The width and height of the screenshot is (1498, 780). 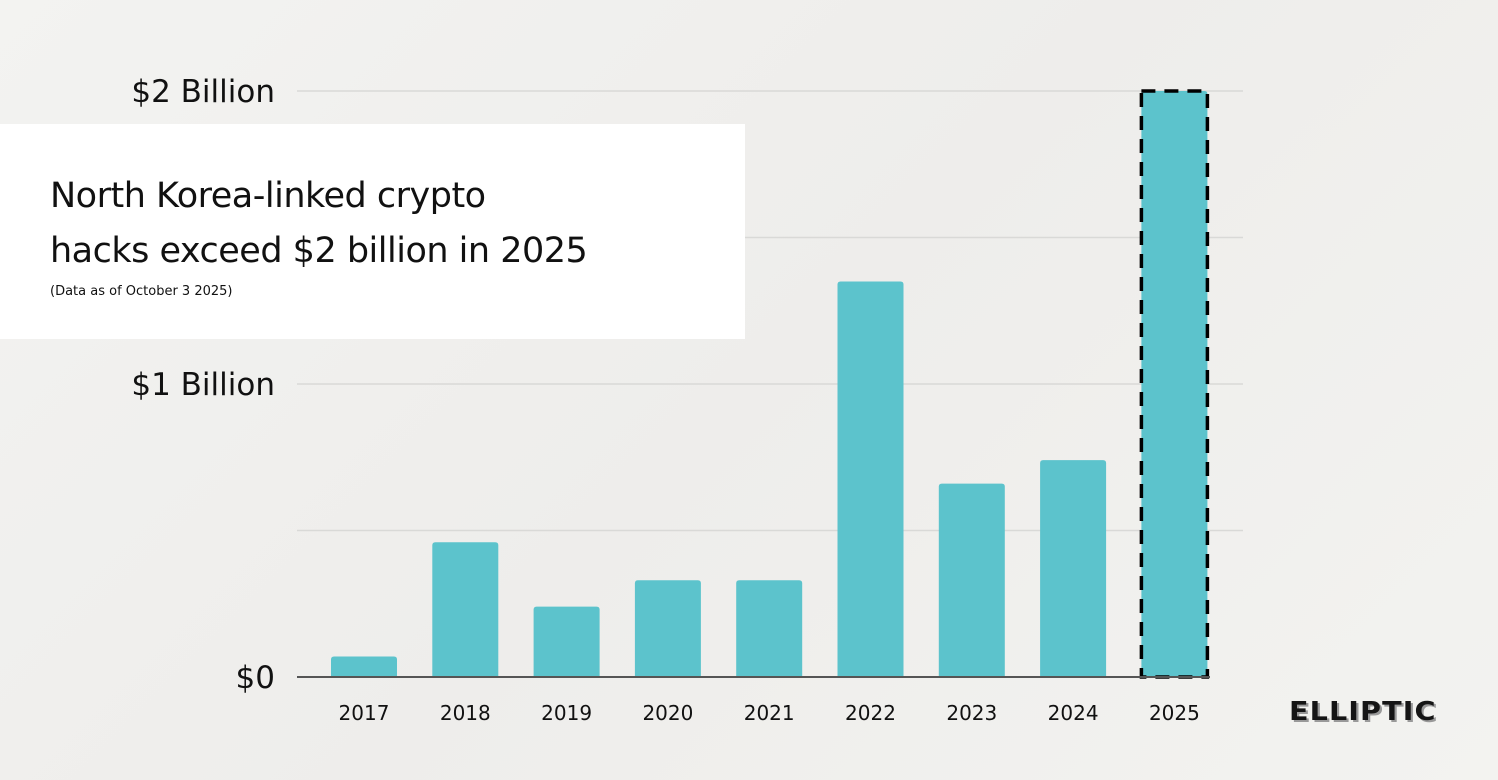 What do you see at coordinates (268, 196) in the screenshot?
I see `title-line-1: North Korea-linked crypto` at bounding box center [268, 196].